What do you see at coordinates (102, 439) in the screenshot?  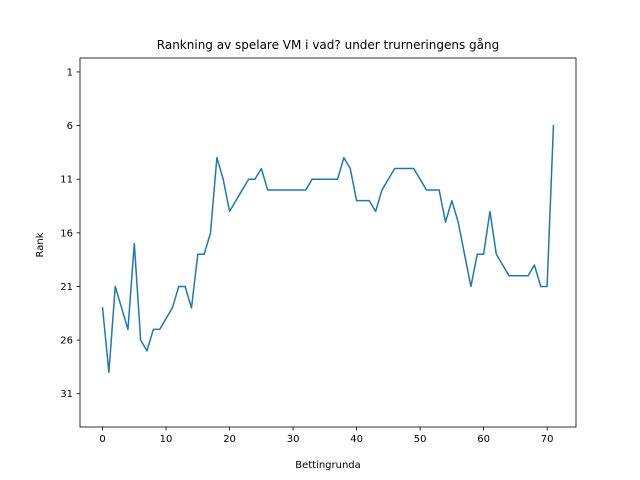 I see `x-tick-label: 0` at bounding box center [102, 439].